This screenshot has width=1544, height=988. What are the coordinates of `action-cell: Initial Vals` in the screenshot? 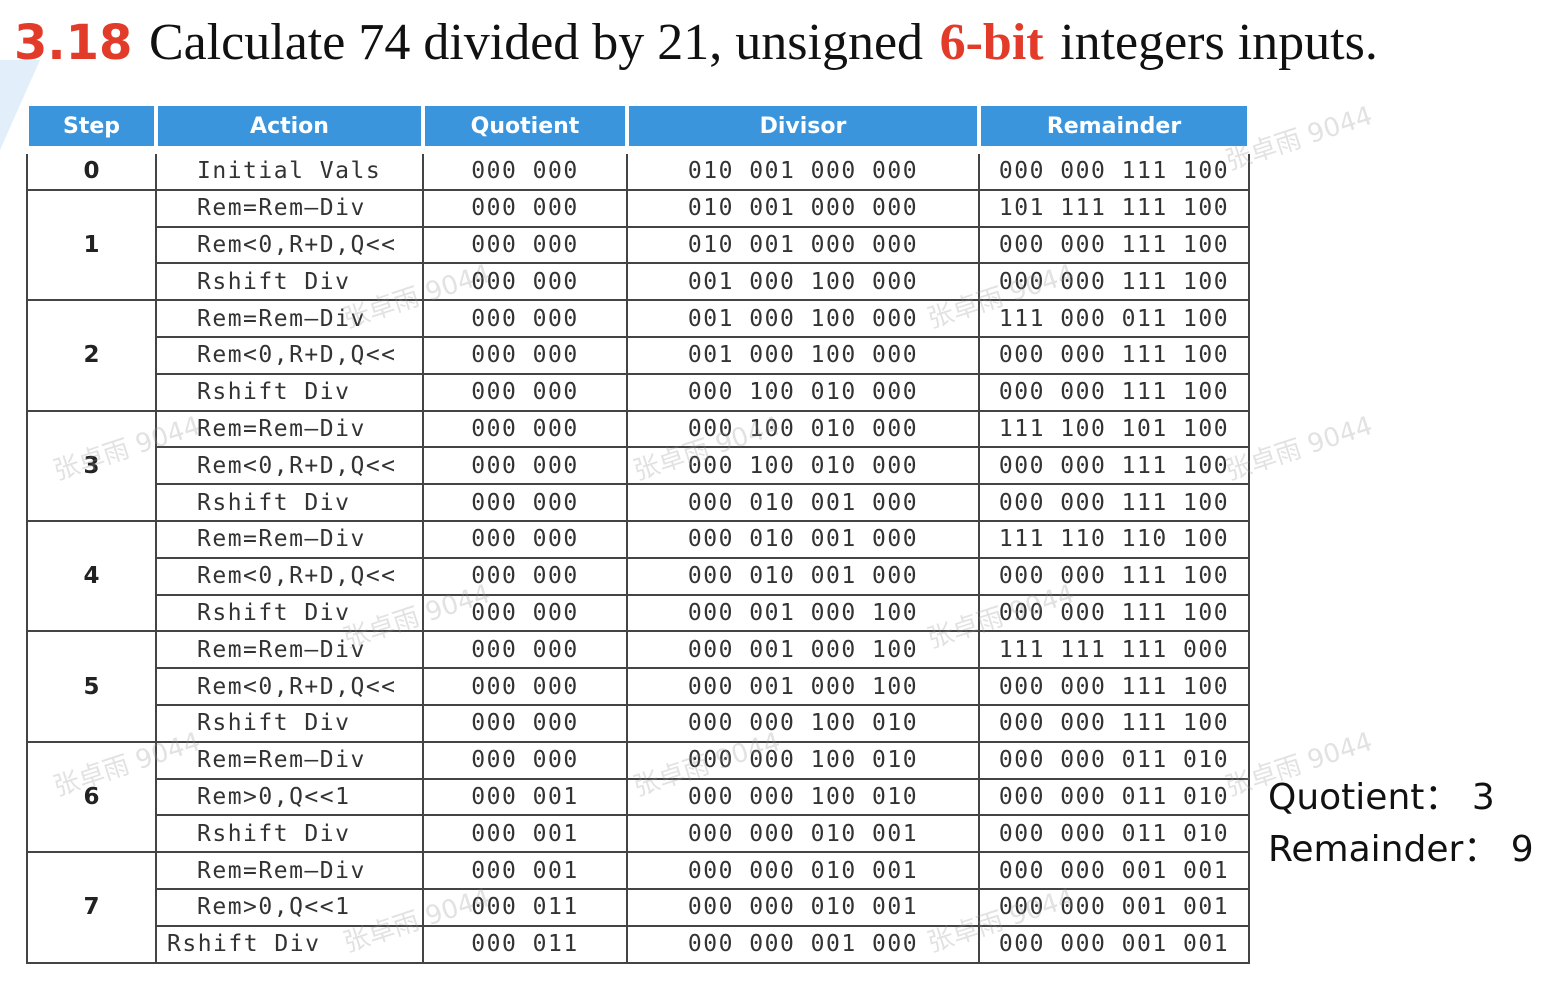 It's located at (289, 170).